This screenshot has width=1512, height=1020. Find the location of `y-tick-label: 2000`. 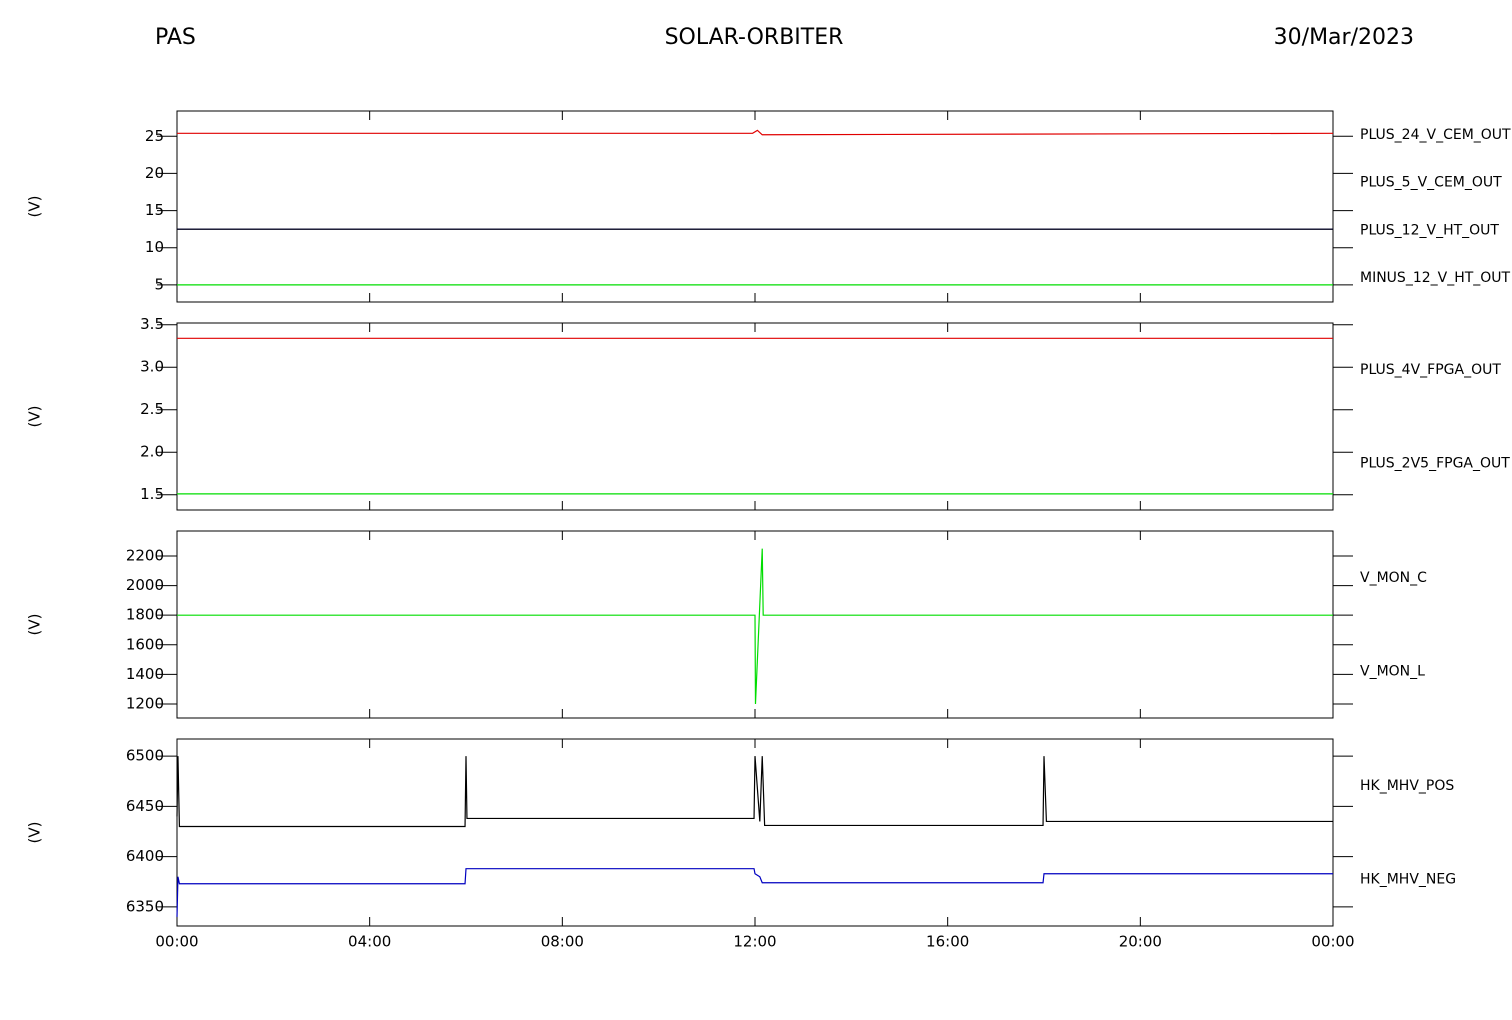

y-tick-label: 2000 is located at coordinates (145, 585).